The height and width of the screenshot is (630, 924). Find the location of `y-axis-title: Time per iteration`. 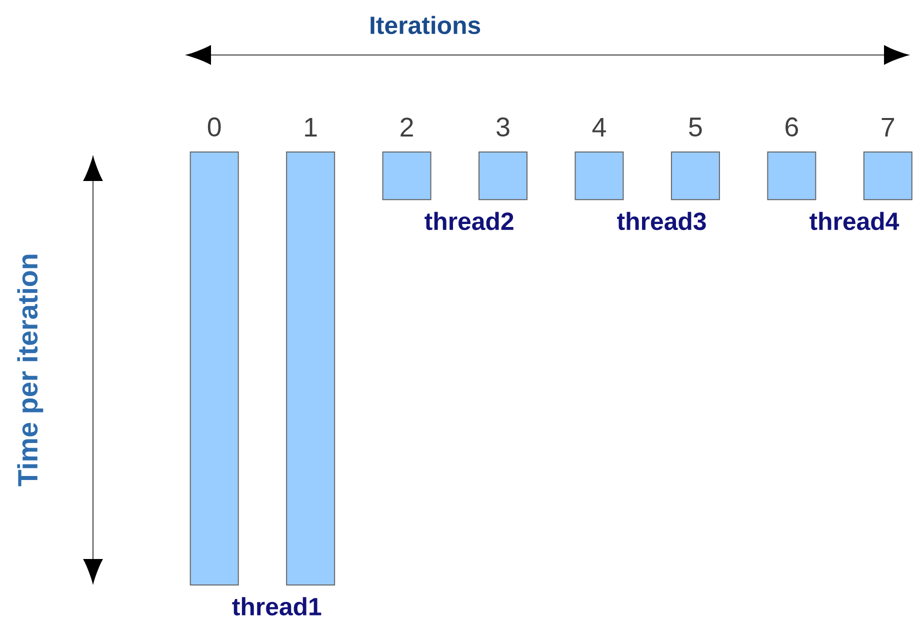

y-axis-title: Time per iteration is located at coordinates (30, 370).